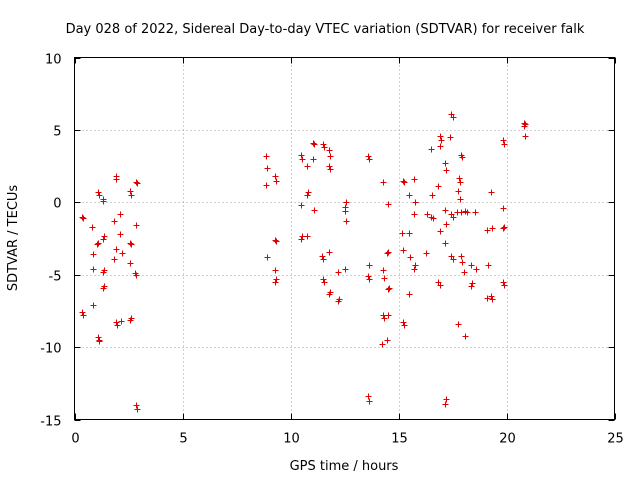 The height and width of the screenshot is (480, 640). I want to click on x-tick-label: 20, so click(507, 439).